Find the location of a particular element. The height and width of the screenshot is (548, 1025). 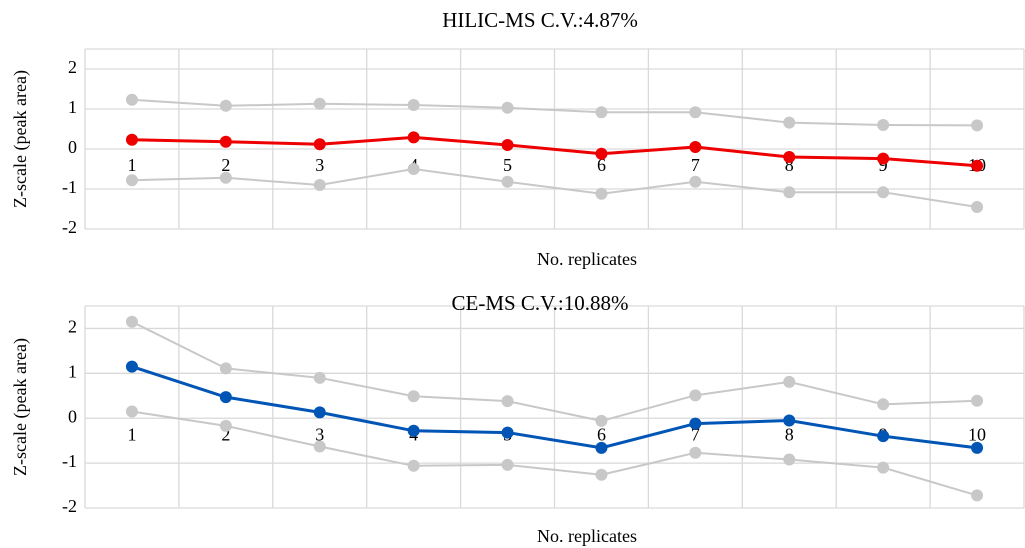

chart-title: HILIC-MS C.V.:4.87% is located at coordinates (540, 20).